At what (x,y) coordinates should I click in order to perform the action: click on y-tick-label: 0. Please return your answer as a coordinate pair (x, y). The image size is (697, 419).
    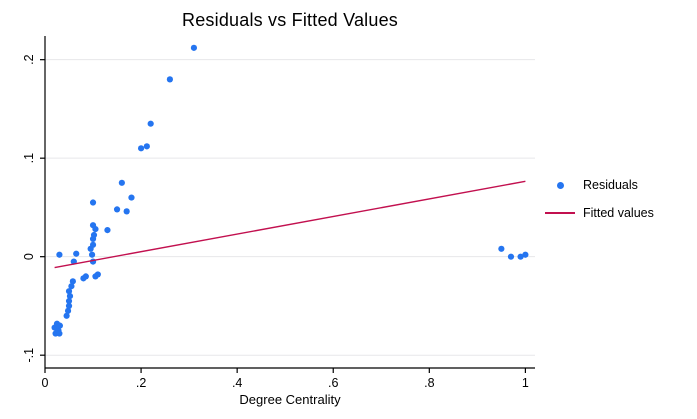
    Looking at the image, I should click on (29, 256).